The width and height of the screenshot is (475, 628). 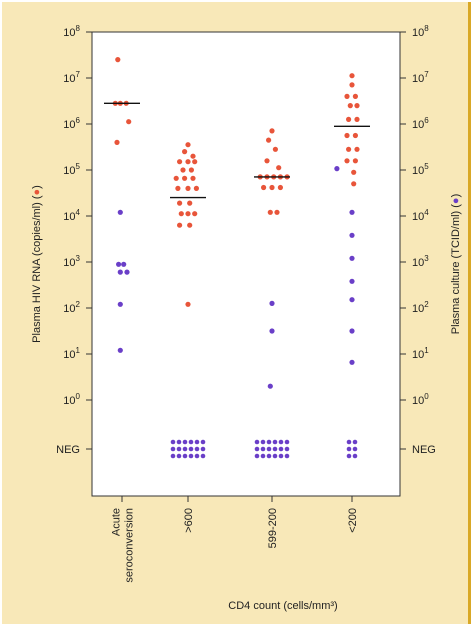 What do you see at coordinates (71, 169) in the screenshot?
I see `y-tick-label-left: 10⁵` at bounding box center [71, 169].